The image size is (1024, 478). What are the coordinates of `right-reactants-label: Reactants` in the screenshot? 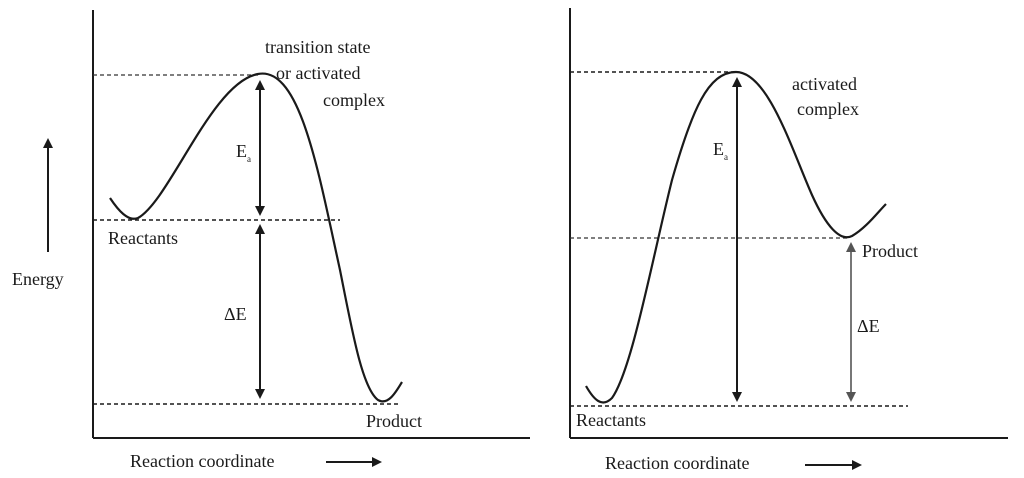 It's located at (611, 420).